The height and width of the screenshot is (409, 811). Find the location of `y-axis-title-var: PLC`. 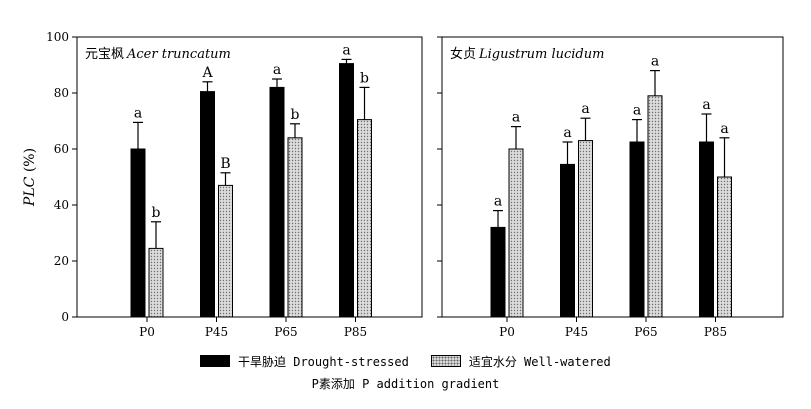

y-axis-title-var: PLC is located at coordinates (30, 191).